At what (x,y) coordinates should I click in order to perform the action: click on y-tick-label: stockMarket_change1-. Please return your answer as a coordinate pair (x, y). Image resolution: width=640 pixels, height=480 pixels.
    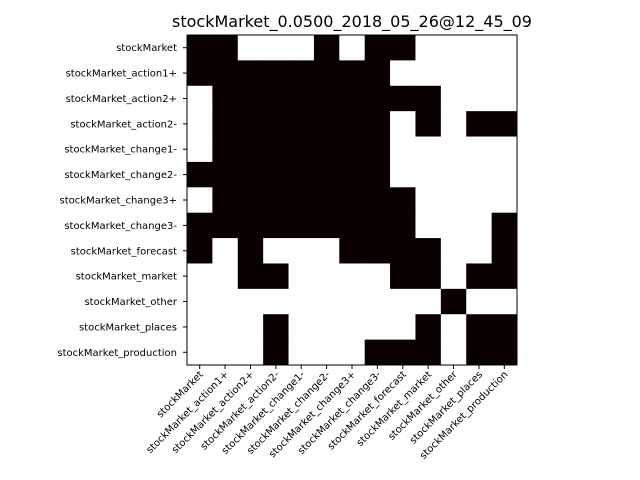
    Looking at the image, I should click on (120, 150).